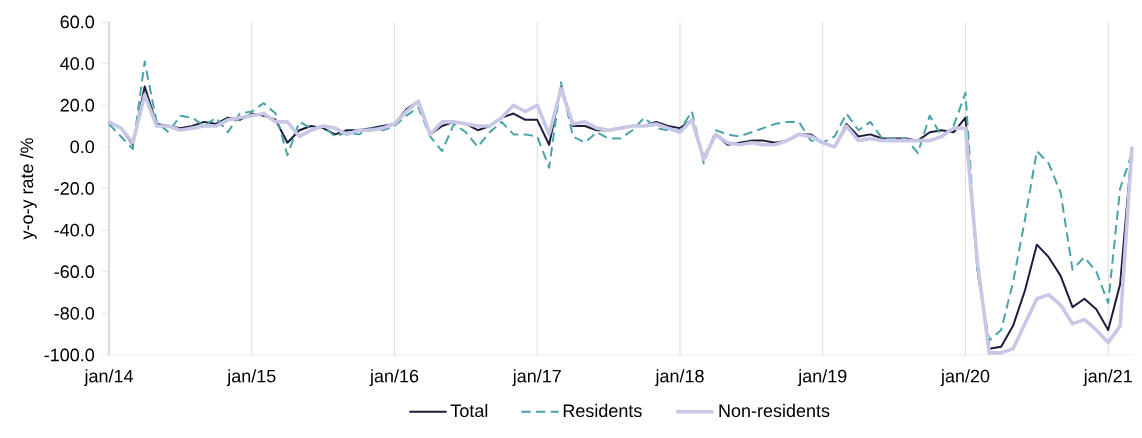  Describe the element at coordinates (77, 22) in the screenshot. I see `y-tick-label: 60.0` at that location.